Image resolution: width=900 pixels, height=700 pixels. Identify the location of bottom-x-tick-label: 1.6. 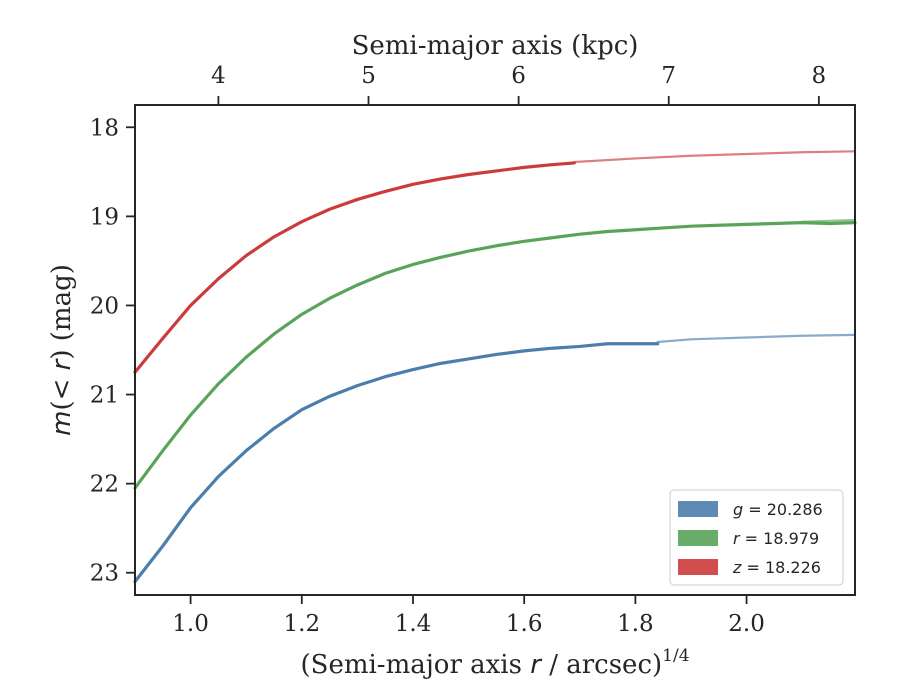
(524, 624).